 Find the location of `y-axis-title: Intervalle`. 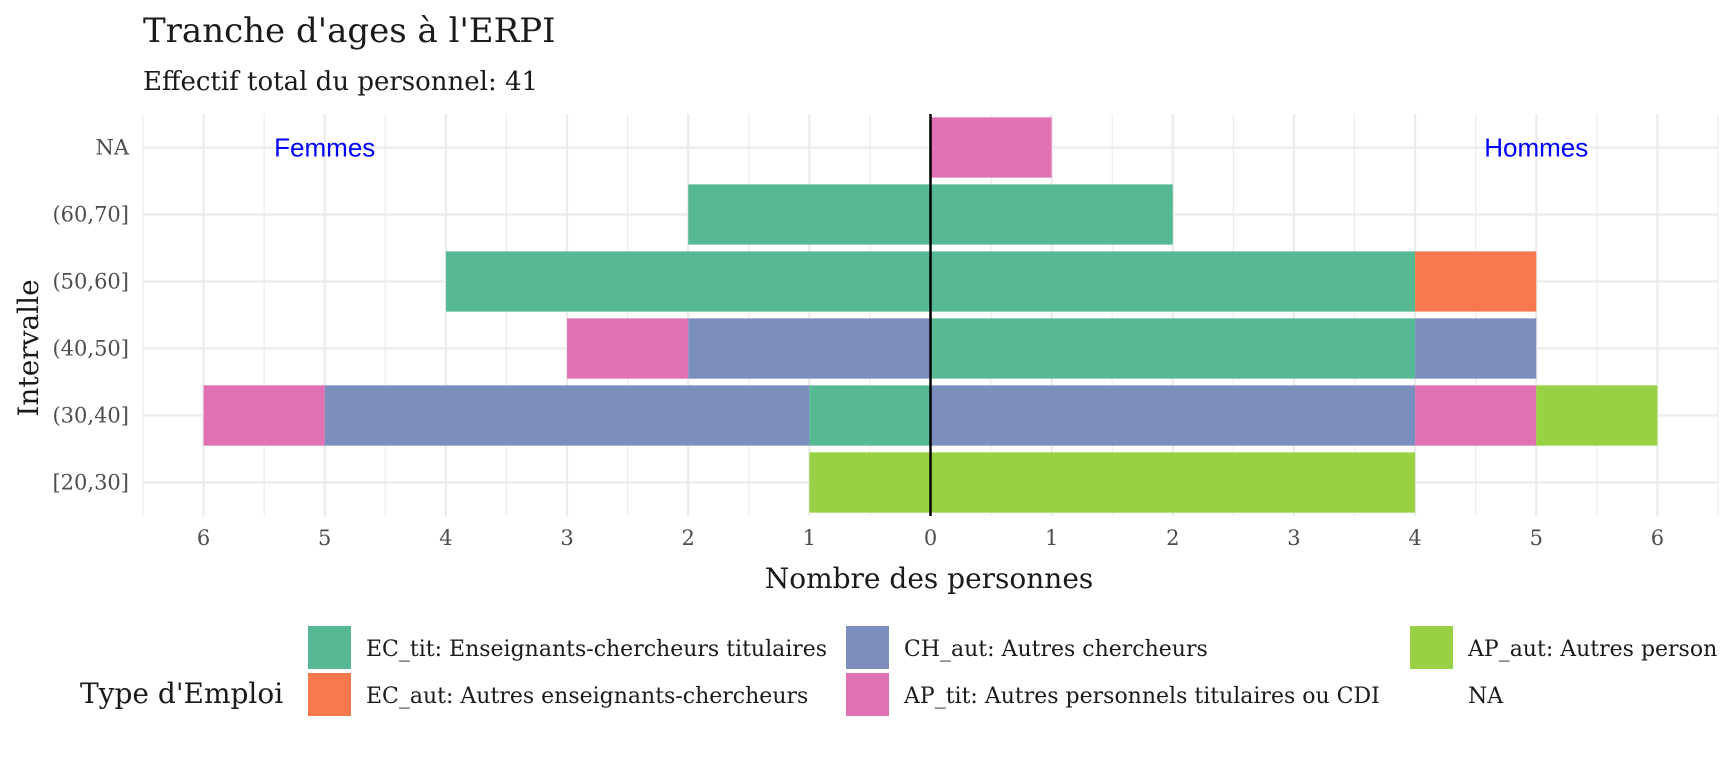

y-axis-title: Intervalle is located at coordinates (28, 347).